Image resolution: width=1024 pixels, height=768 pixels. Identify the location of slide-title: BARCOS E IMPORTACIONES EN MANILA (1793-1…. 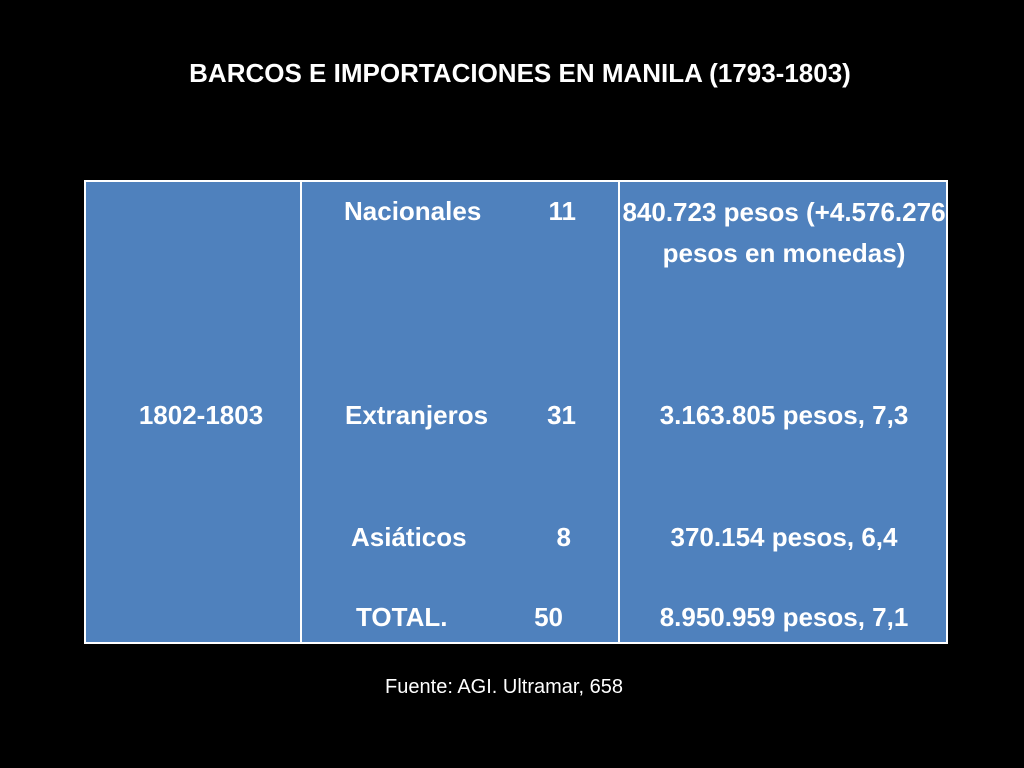
(520, 73).